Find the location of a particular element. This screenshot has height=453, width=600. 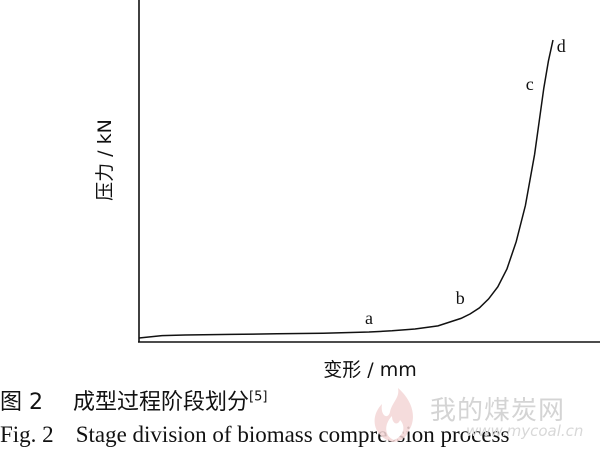

caption-title: 成型过程阶段划分 is located at coordinates (161, 402).